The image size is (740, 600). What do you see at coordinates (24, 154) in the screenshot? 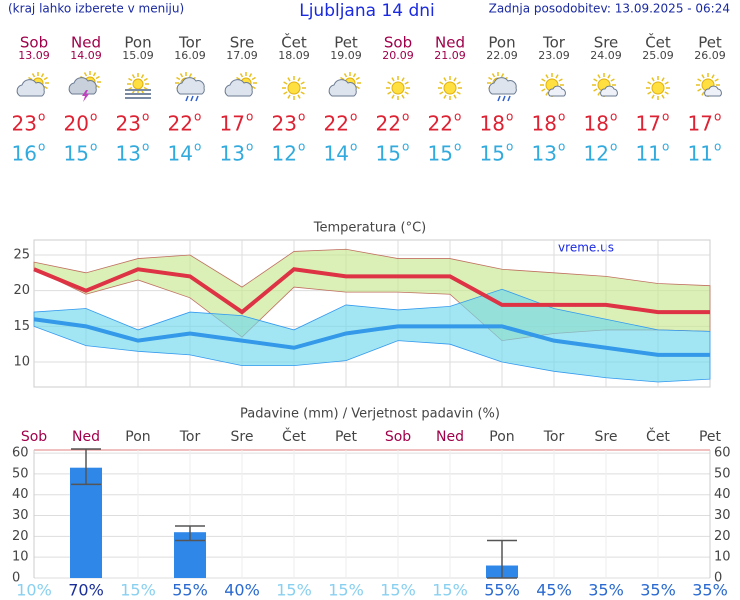
I see `temp-min: 16` at bounding box center [24, 154].